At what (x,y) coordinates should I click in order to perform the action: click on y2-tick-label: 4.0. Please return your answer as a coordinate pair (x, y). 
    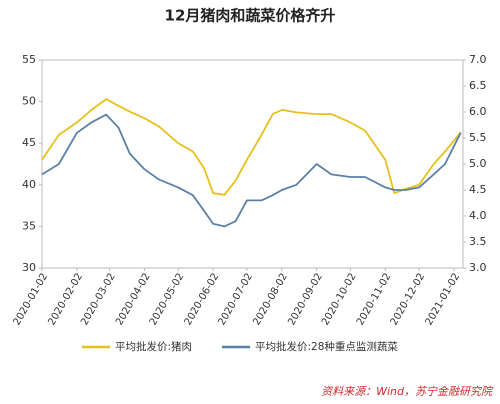
    Looking at the image, I should click on (478, 215).